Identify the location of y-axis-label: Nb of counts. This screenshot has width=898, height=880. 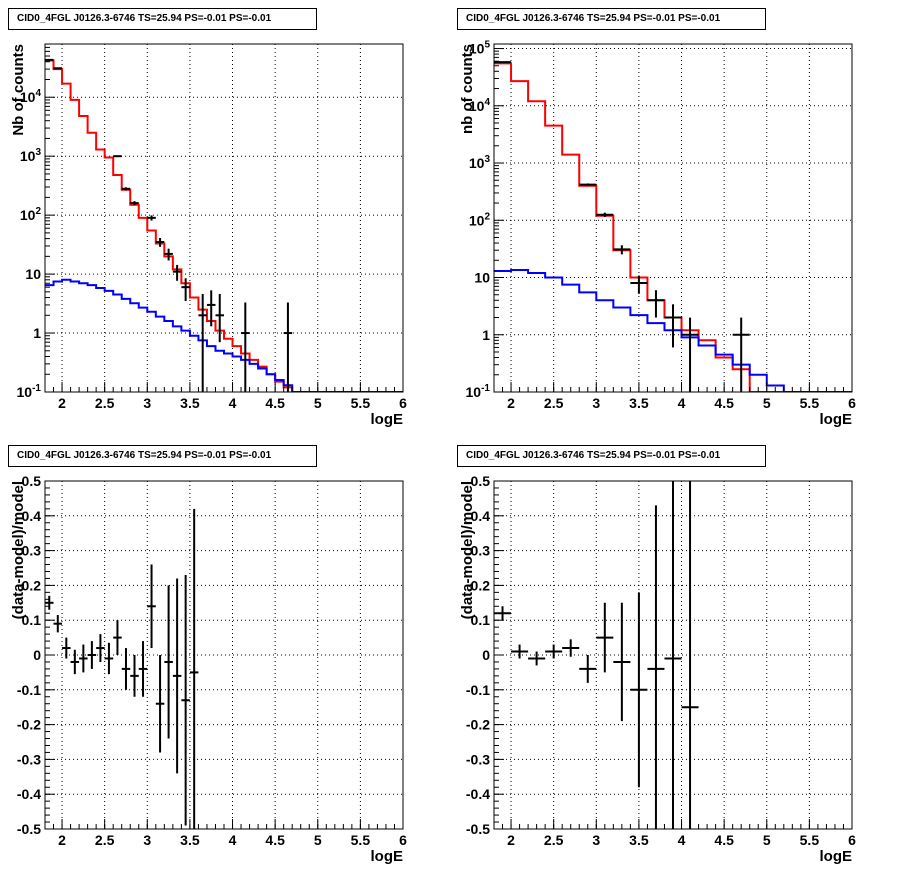
(18, 90).